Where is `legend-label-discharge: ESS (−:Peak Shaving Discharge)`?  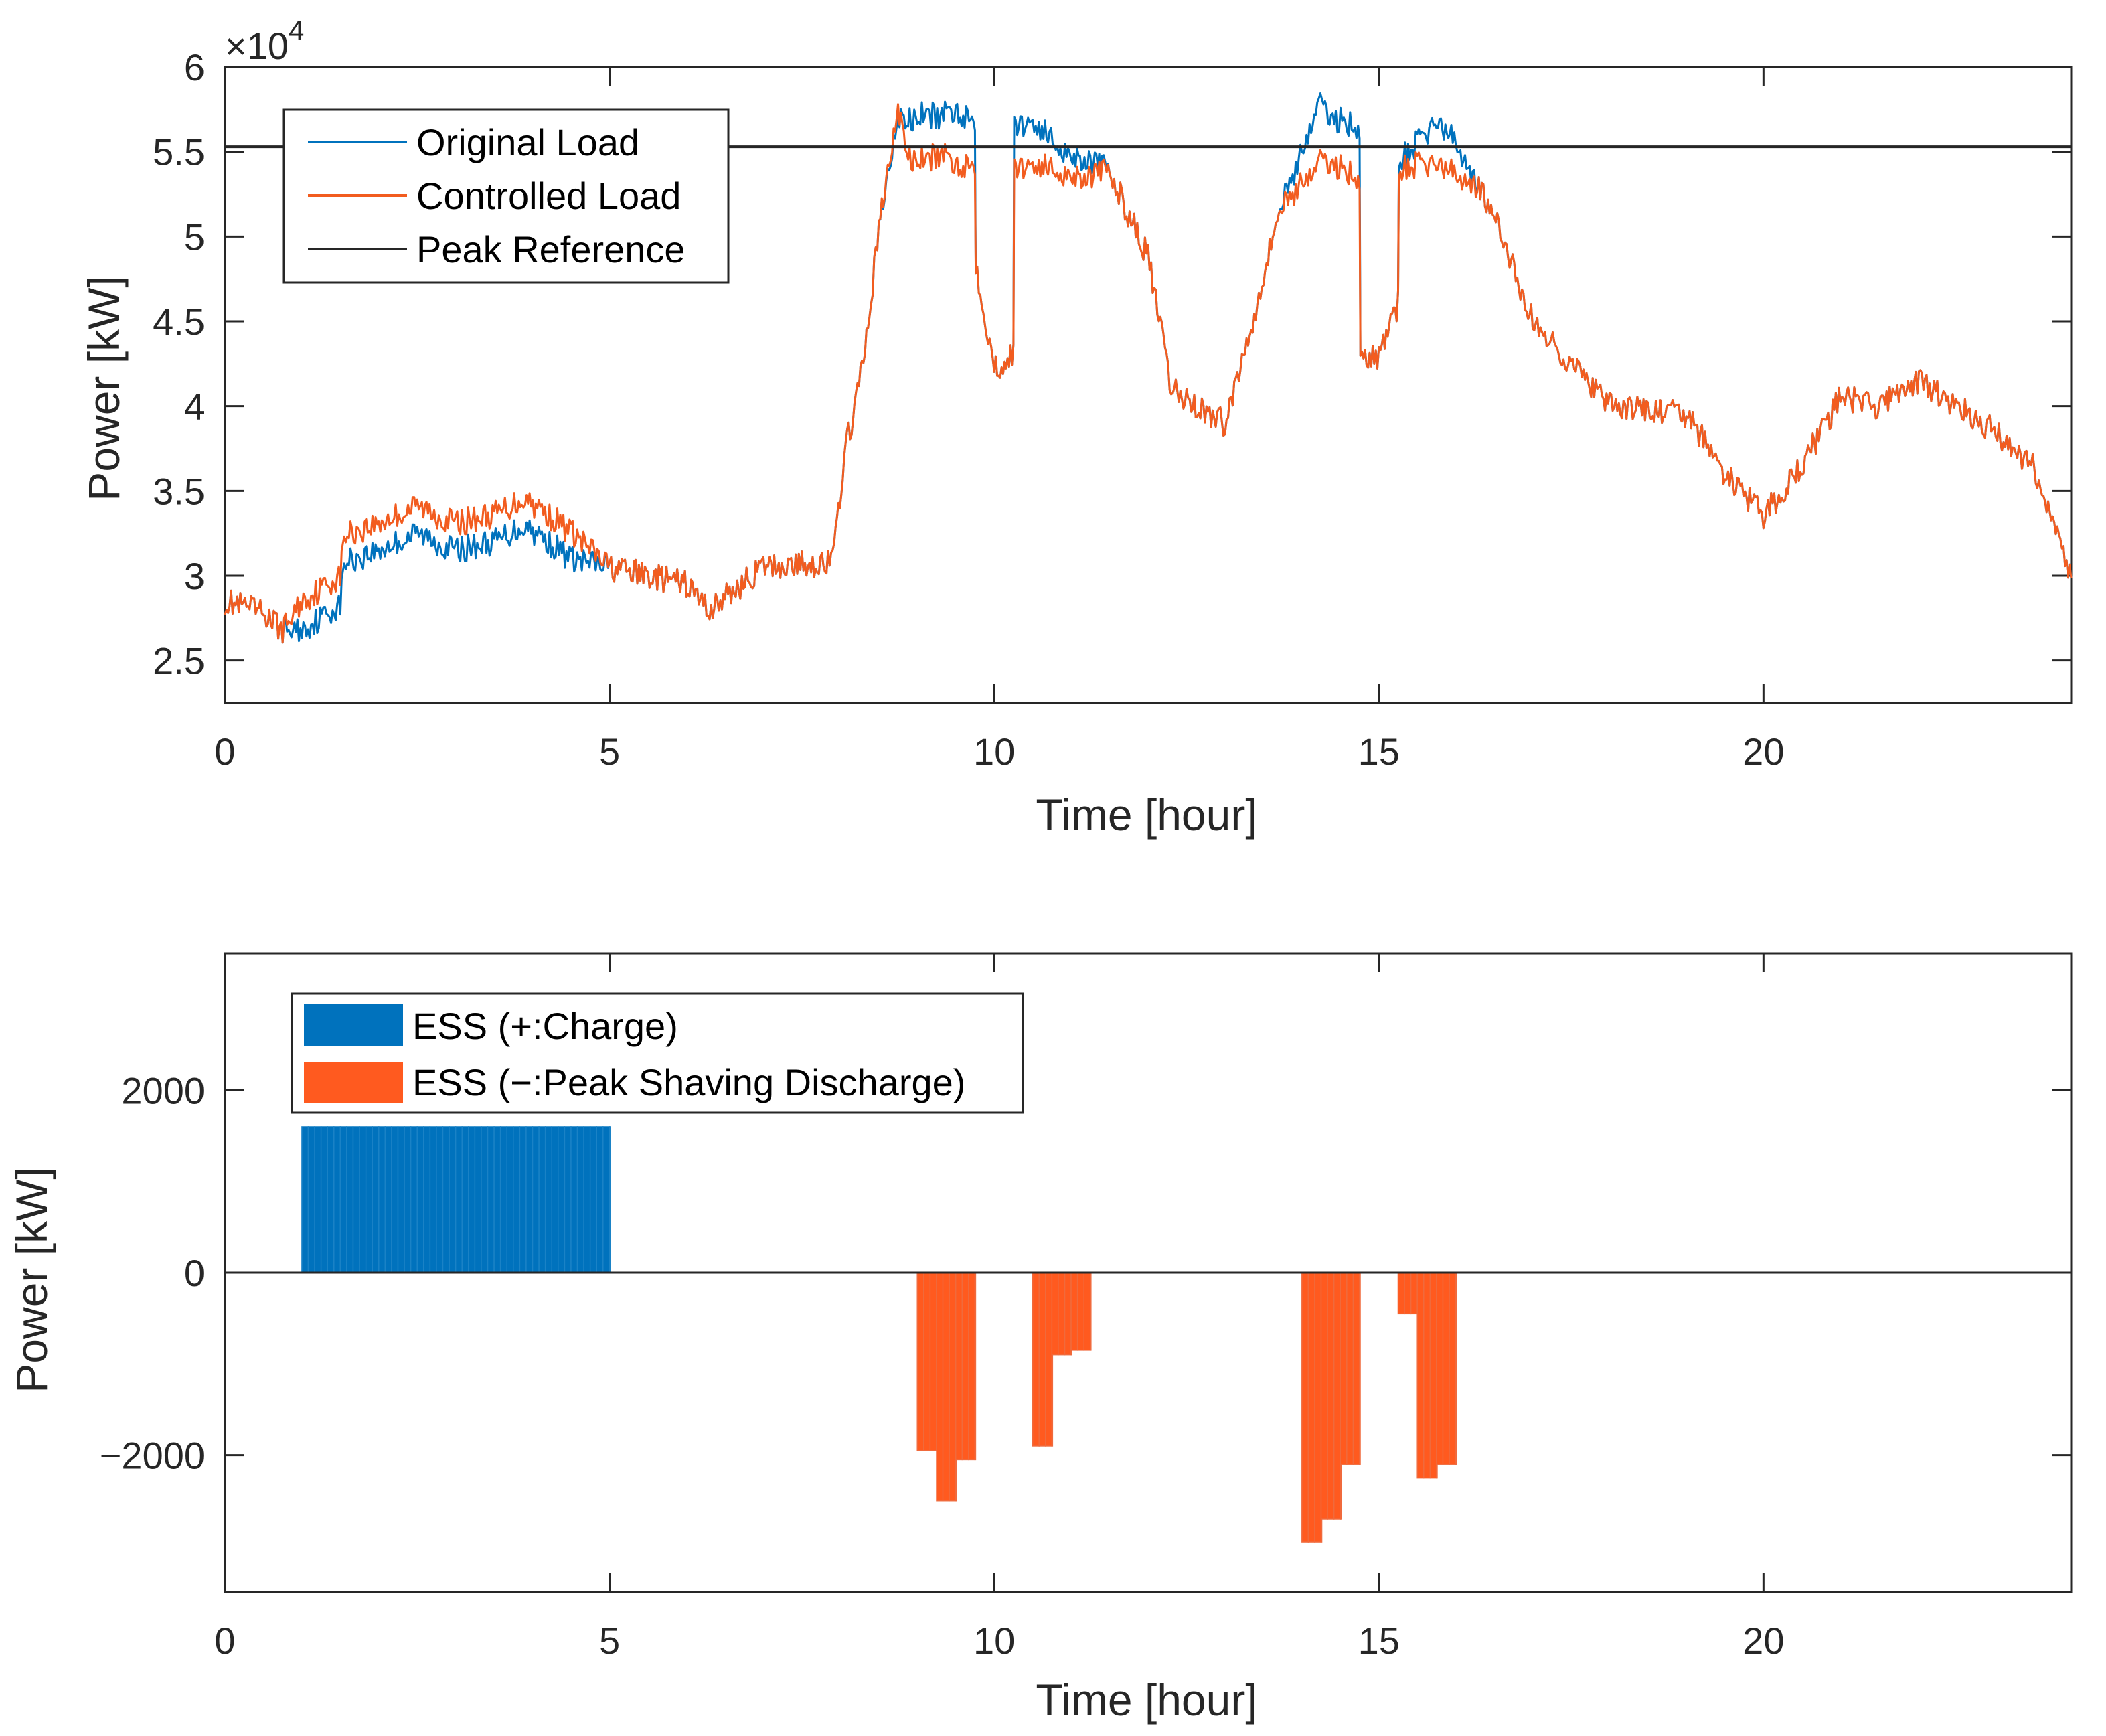
legend-label-discharge: ESS (−:Peak Shaving Discharge) is located at coordinates (688, 1082).